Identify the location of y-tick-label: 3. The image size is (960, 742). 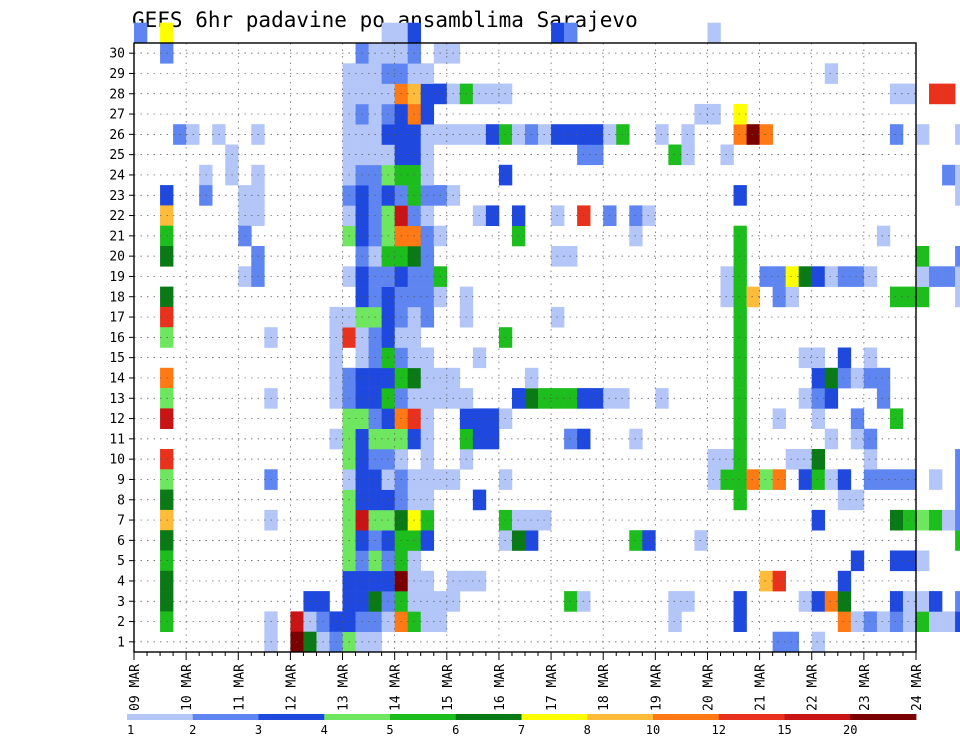
(121, 602).